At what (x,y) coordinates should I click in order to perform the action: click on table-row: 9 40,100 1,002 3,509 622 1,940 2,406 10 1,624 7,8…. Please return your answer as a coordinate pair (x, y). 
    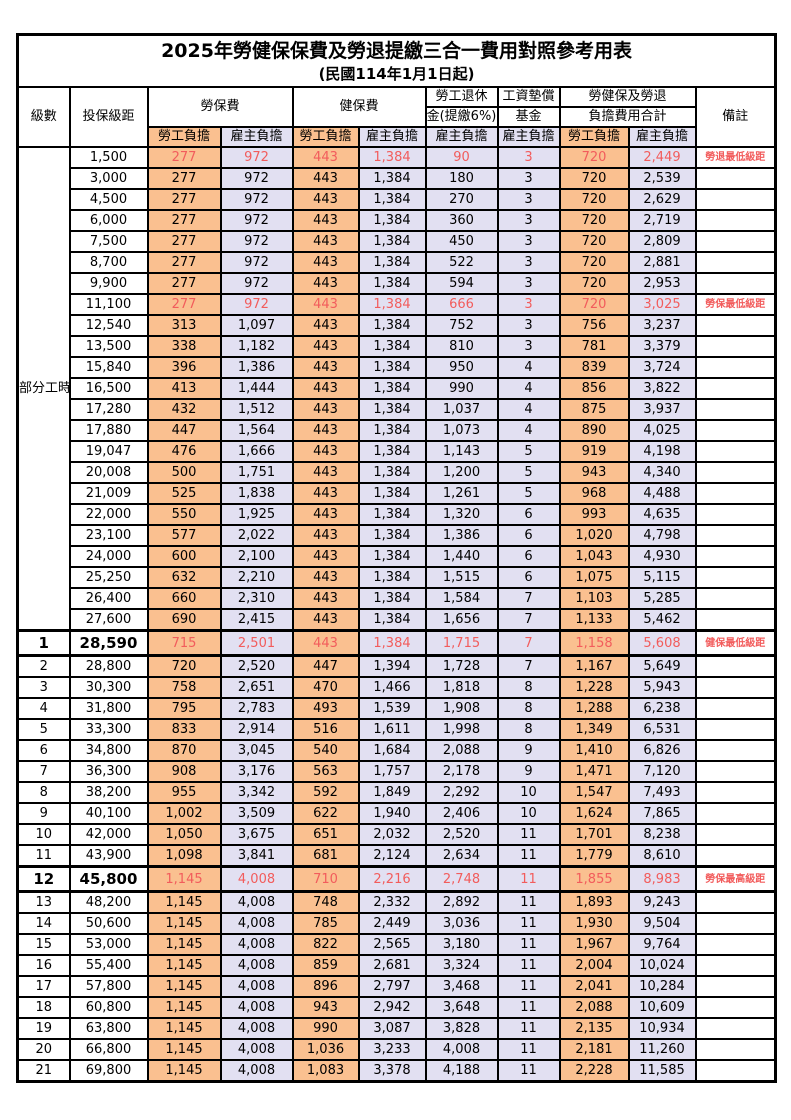
    Looking at the image, I should click on (396, 813).